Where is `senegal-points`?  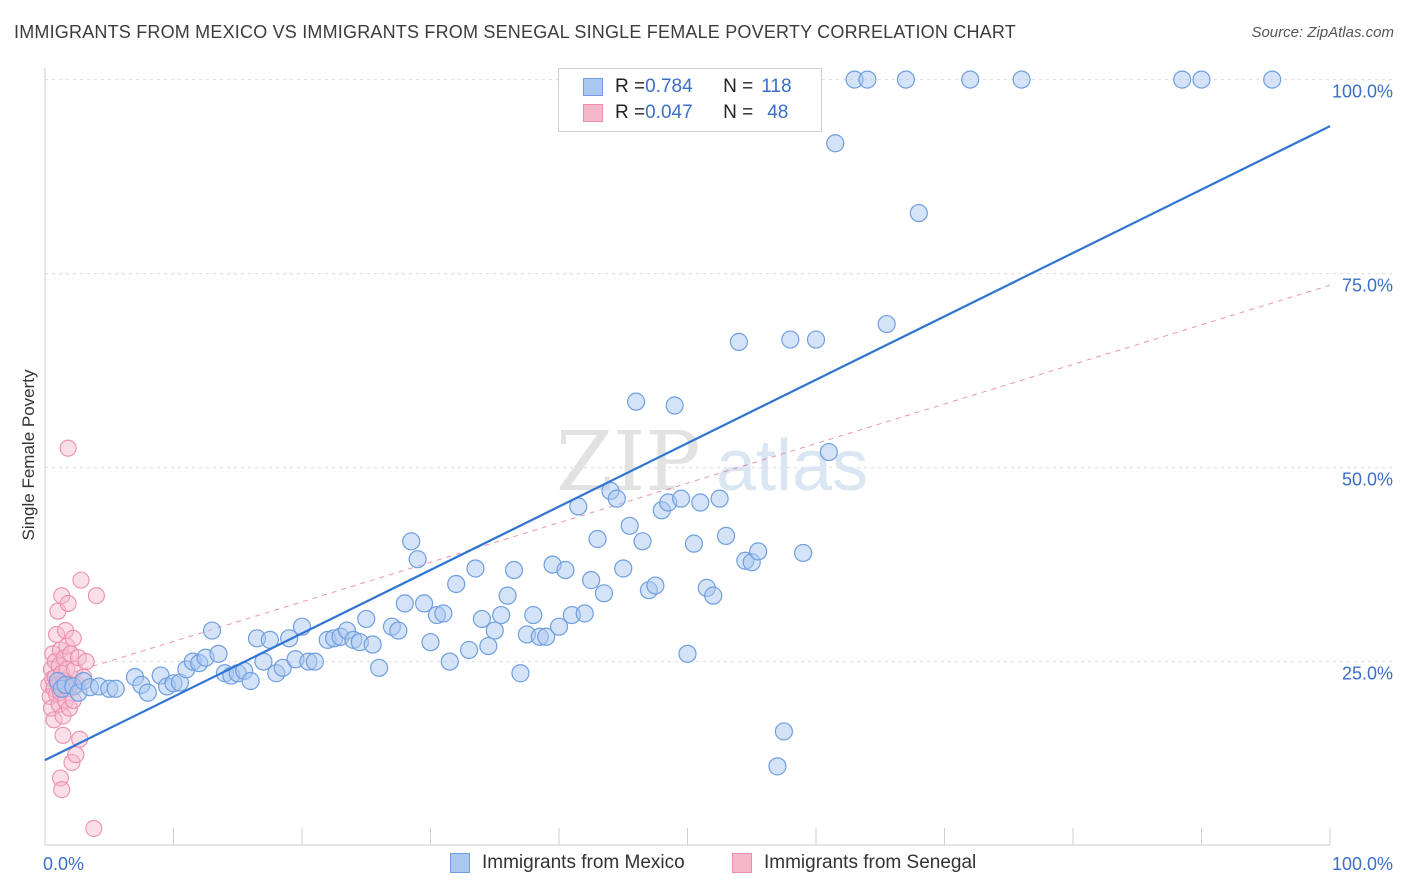
senegal-points is located at coordinates (72, 638).